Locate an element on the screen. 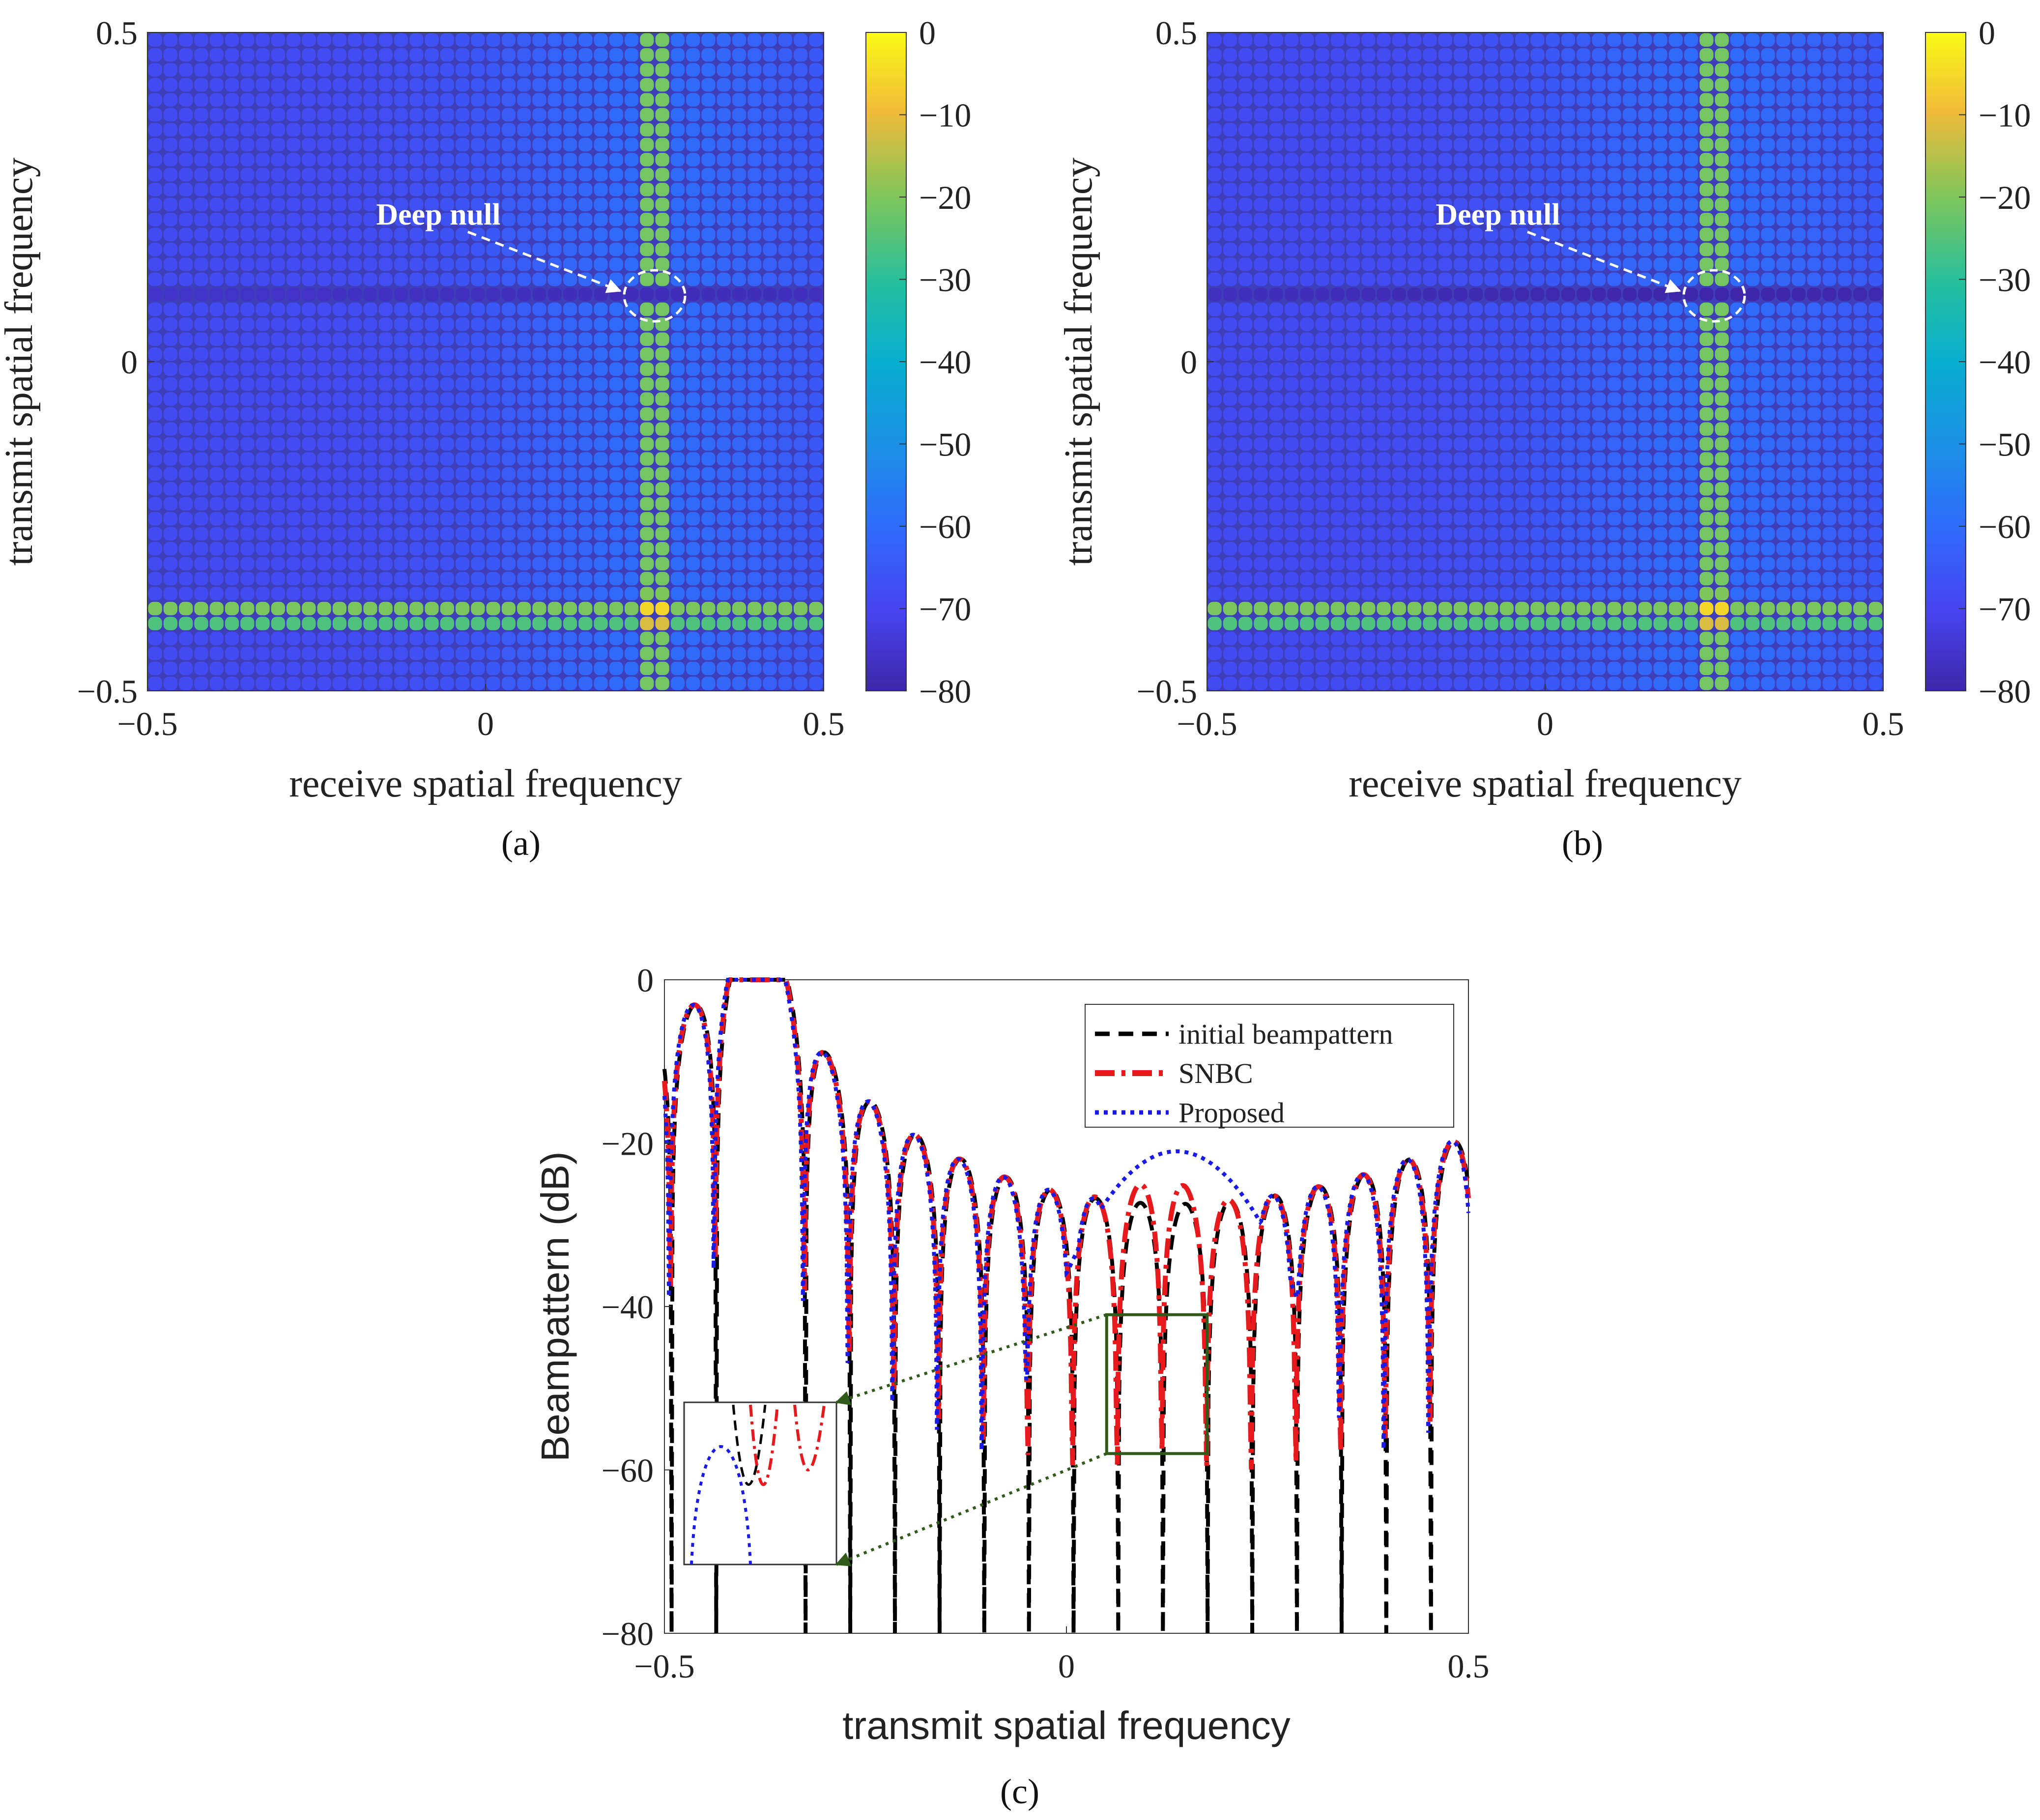 The width and height of the screenshot is (2040, 1820). panel-label-b: (b) is located at coordinates (1582, 843).